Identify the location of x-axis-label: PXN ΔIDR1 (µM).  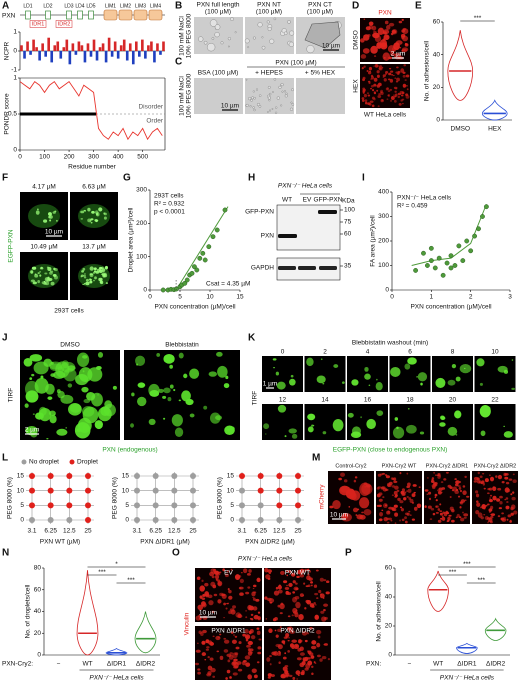
(165, 542).